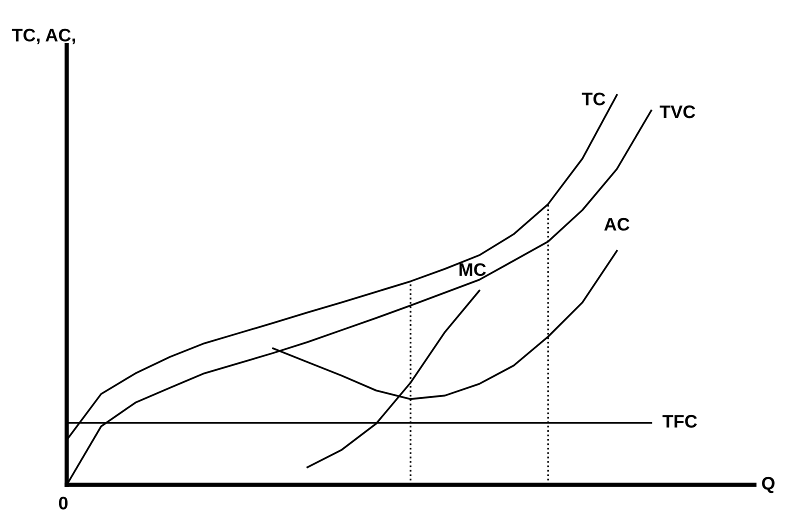  I want to click on series-label: TFC, so click(679, 421).